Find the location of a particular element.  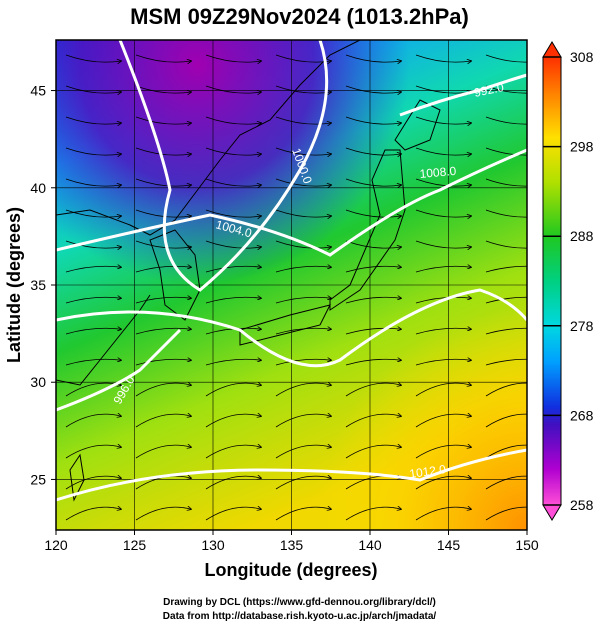

x-axis-label: Longitude (degrees) is located at coordinates (290, 570).